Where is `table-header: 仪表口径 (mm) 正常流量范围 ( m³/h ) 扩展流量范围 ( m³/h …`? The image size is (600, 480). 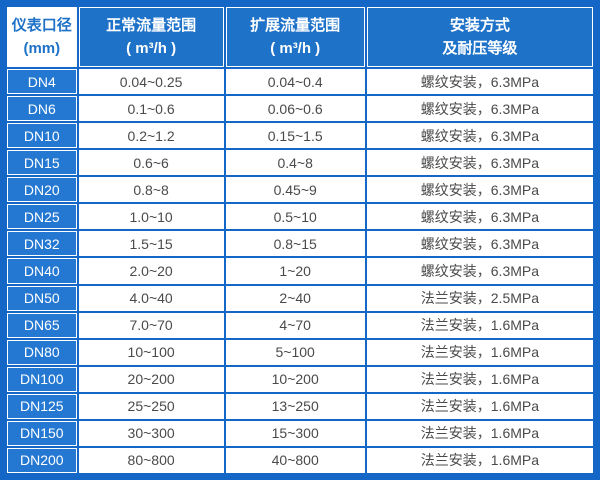
table-header: 仪表口径 (mm) 正常流量范围 ( m³/h ) 扩展流量范围 ( m³/h … is located at coordinates (300, 37).